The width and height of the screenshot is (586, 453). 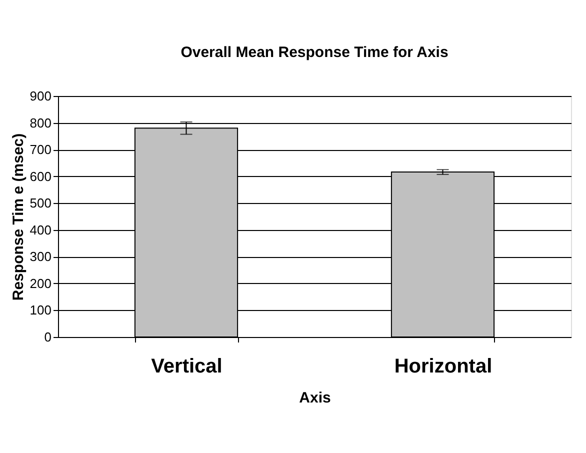 I want to click on y-tick-label: 400, so click(x=41, y=230).